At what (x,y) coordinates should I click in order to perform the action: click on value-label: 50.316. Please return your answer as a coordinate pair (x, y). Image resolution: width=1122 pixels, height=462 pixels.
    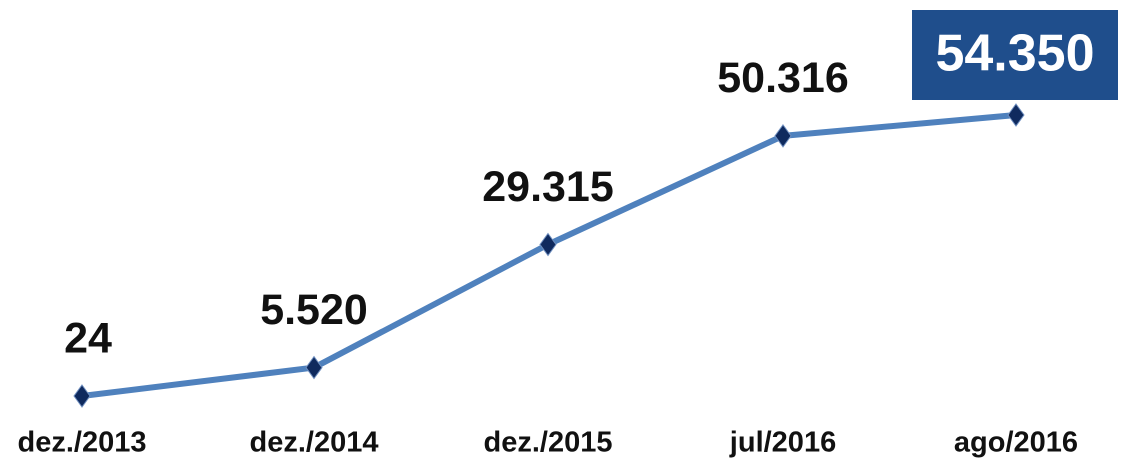
    Looking at the image, I should click on (783, 78).